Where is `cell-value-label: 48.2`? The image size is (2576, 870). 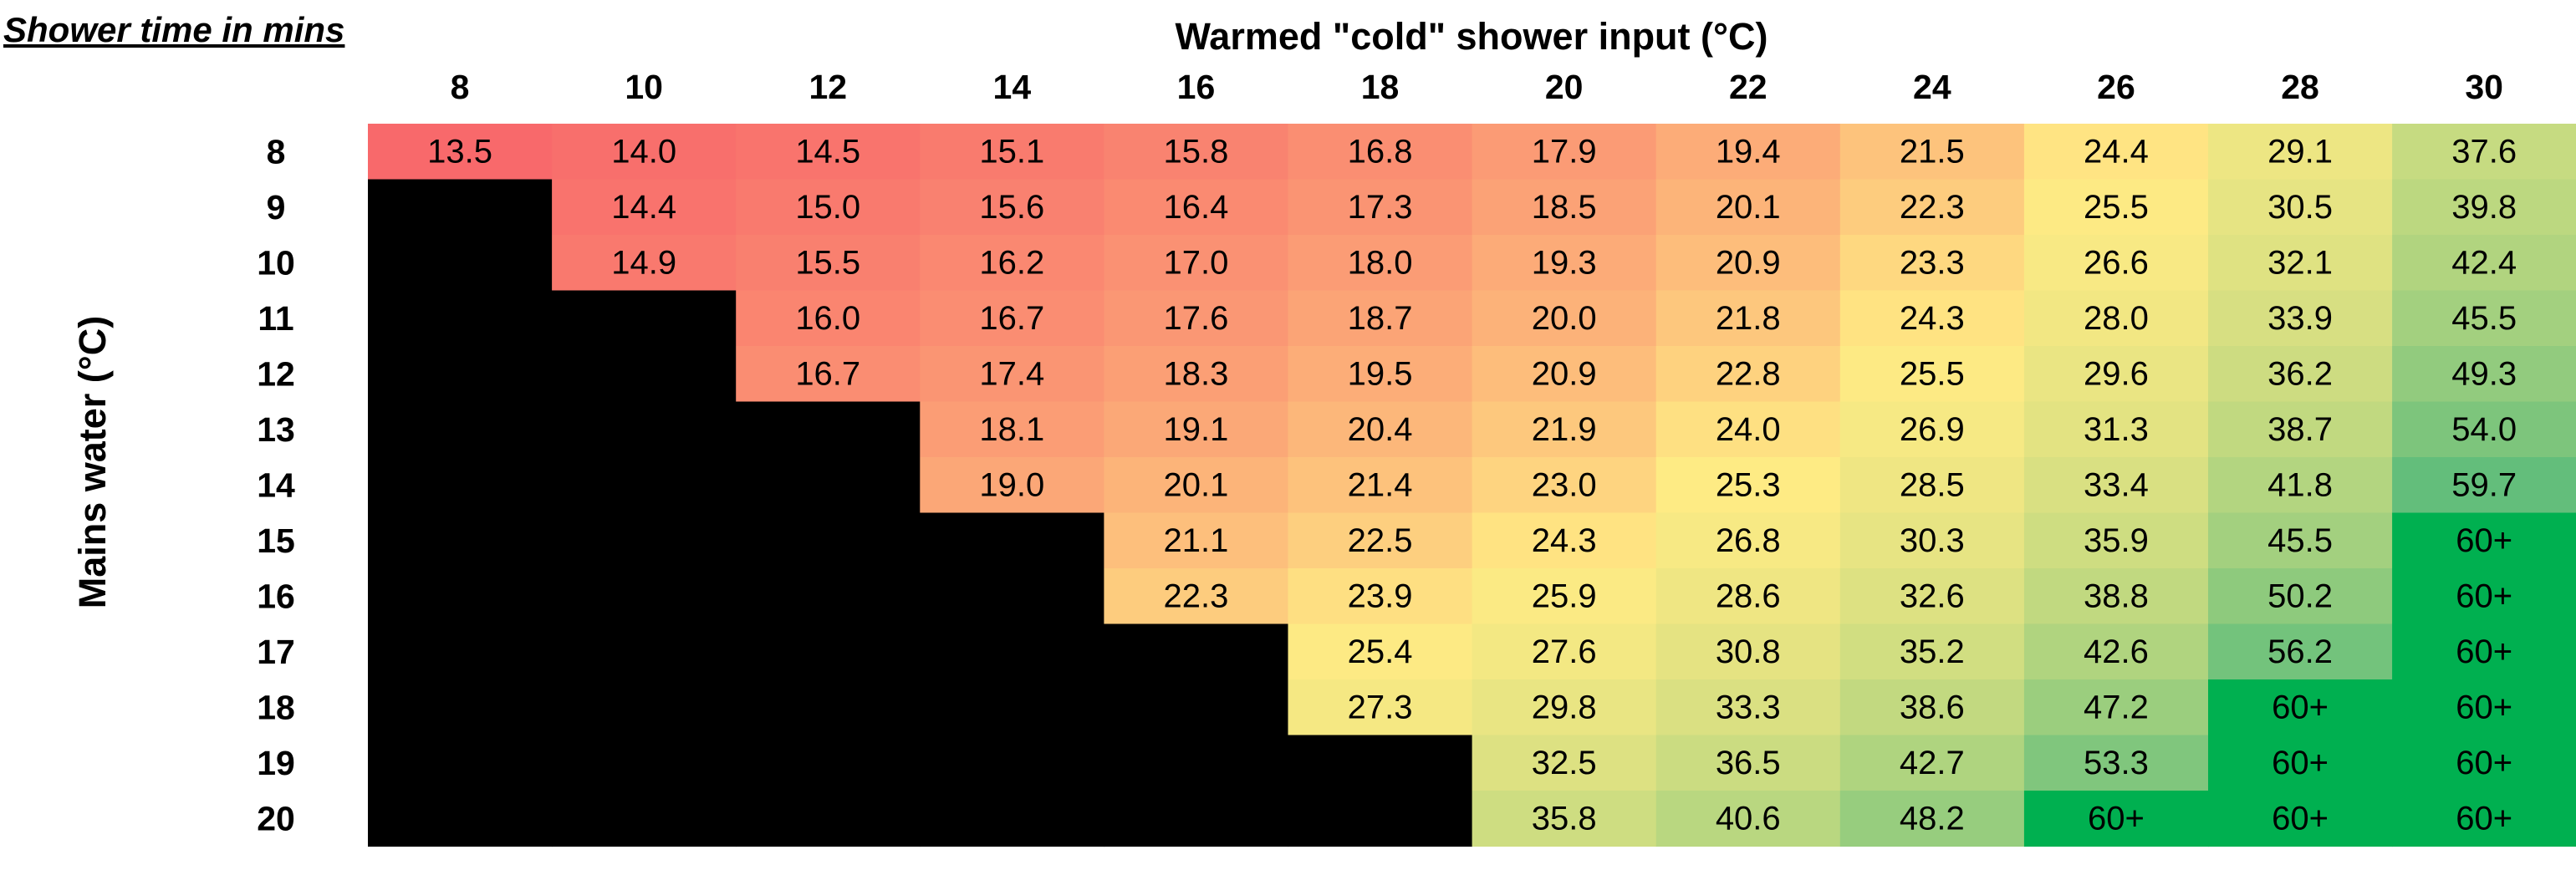
cell-value-label: 48.2 is located at coordinates (1932, 818).